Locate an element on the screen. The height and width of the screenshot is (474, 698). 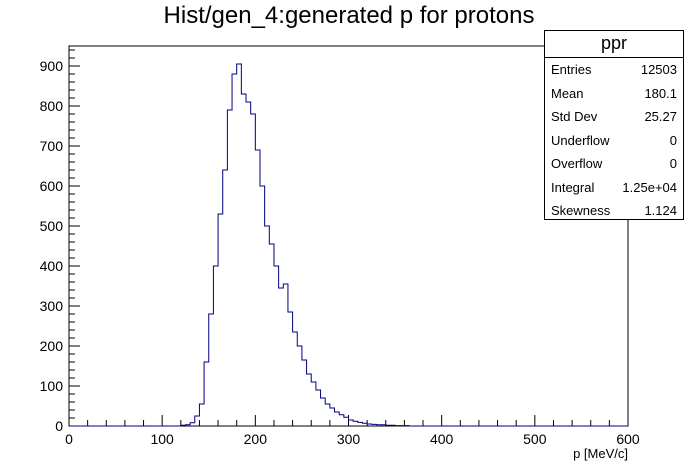
y-tick-label: 100 is located at coordinates (52, 386).